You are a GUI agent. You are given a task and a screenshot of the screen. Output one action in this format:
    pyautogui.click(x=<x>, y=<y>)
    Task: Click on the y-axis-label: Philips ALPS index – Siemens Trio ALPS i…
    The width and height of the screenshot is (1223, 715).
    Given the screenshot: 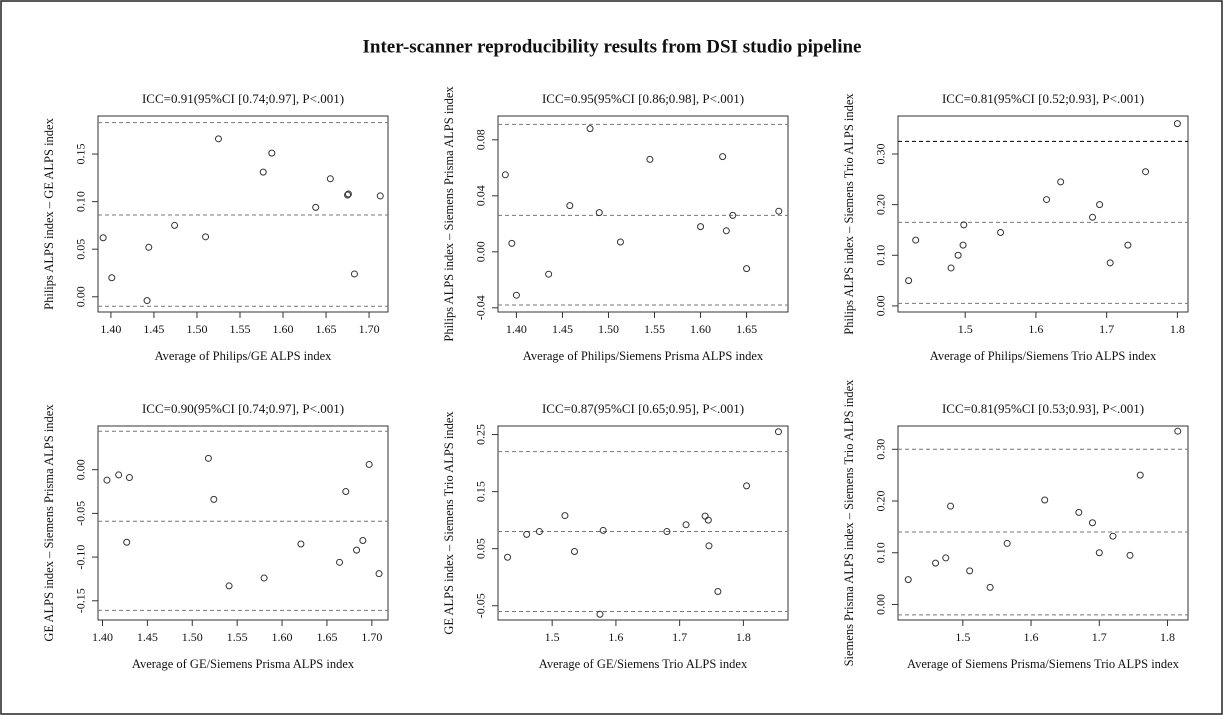 What is the action you would take?
    pyautogui.click(x=849, y=214)
    